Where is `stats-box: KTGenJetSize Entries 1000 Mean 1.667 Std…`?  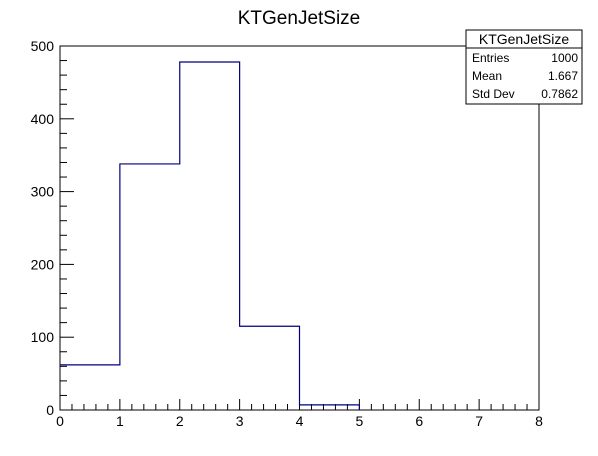 stats-box: KTGenJetSize Entries 1000 Mean 1.667 Std… is located at coordinates (524, 67).